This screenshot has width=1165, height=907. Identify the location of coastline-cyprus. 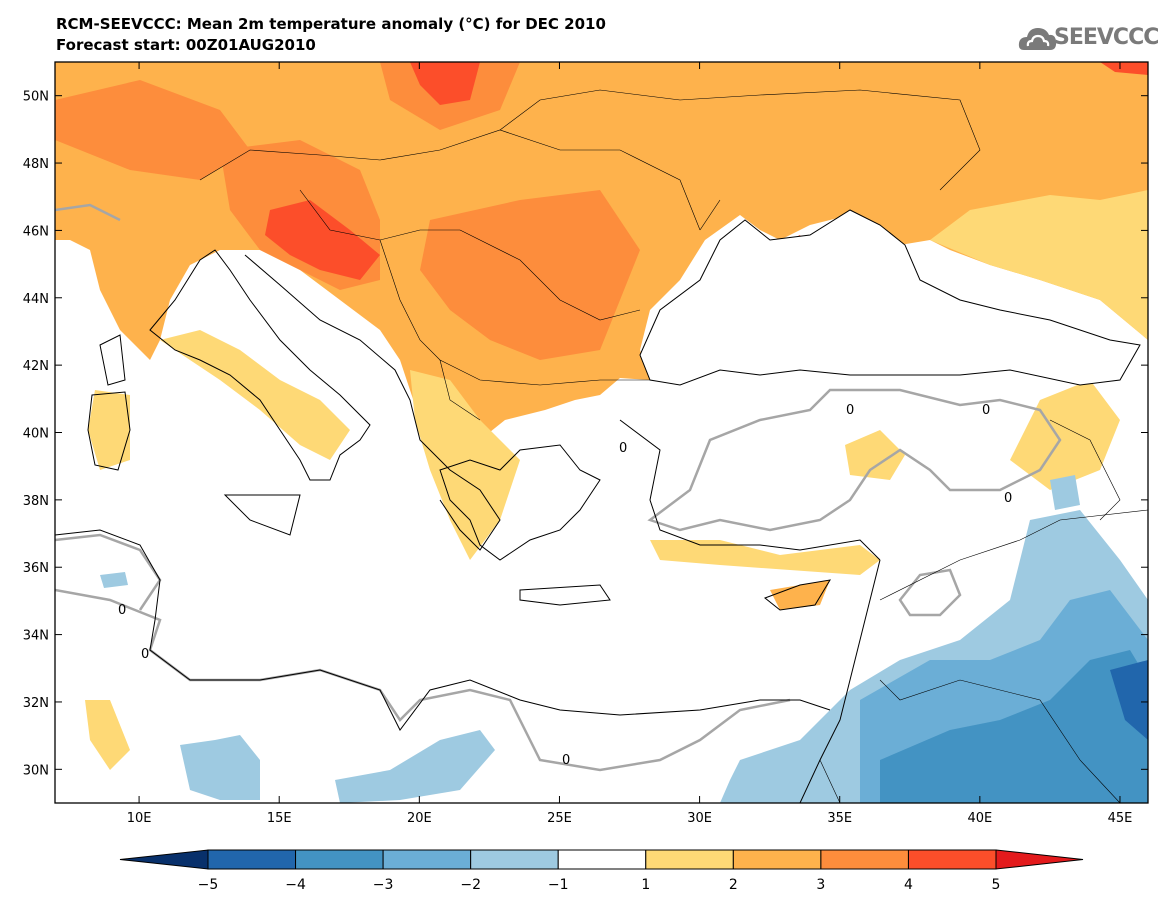
(797, 595).